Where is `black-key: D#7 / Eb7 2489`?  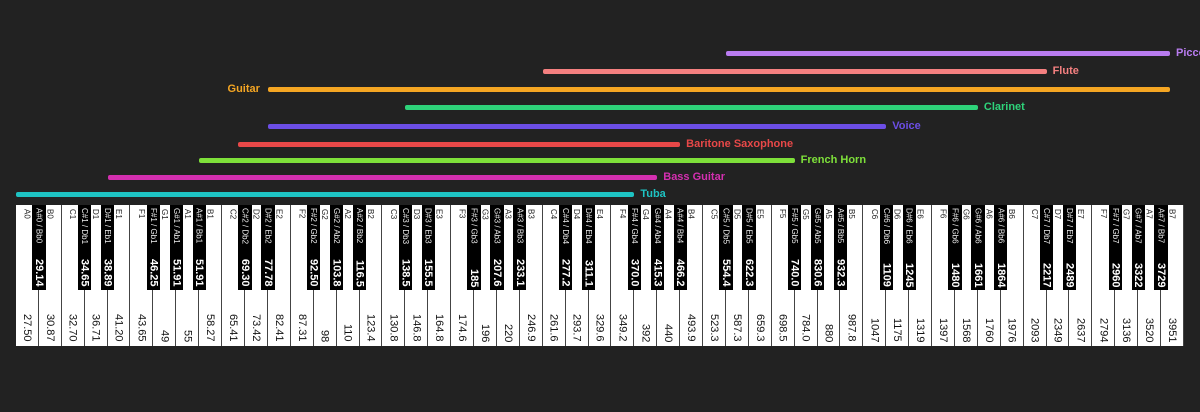
black-key: D#7 / Eb7 2489 is located at coordinates (1069, 247).